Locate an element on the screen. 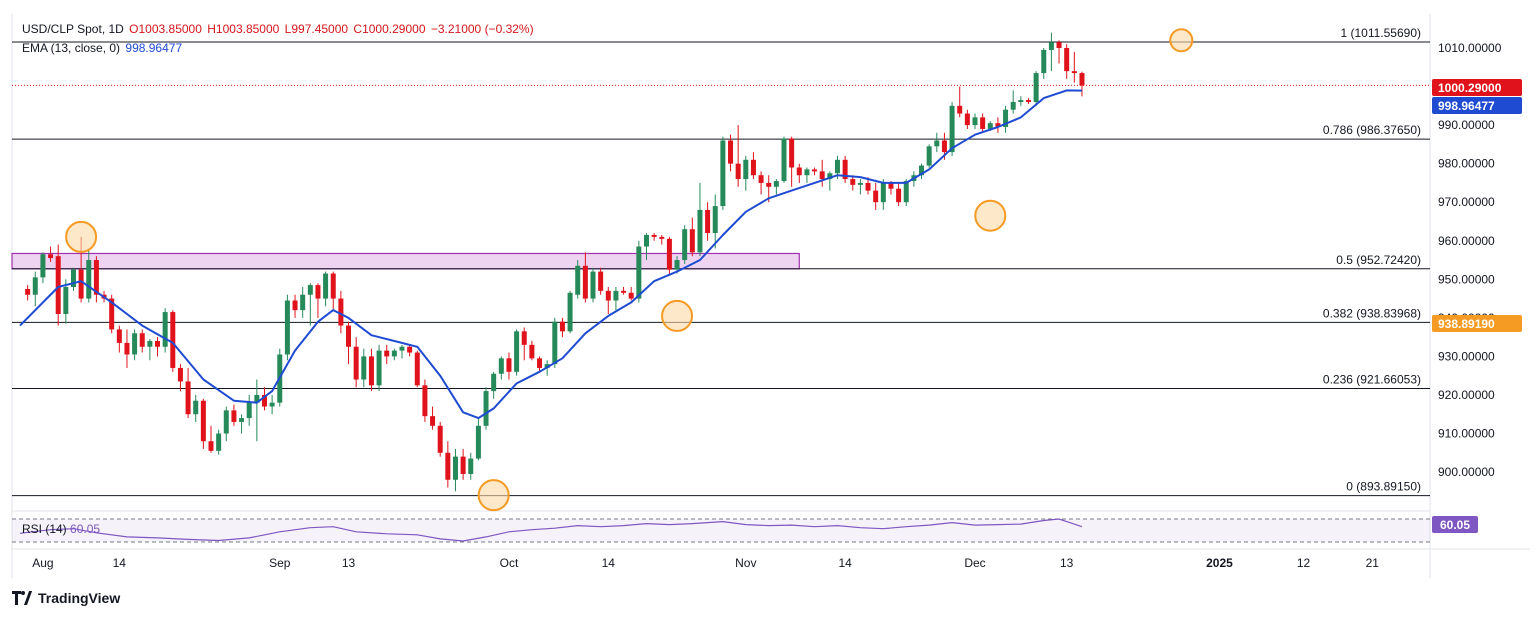 This screenshot has width=1536, height=624. time-tick-7: 14 is located at coordinates (845, 563).